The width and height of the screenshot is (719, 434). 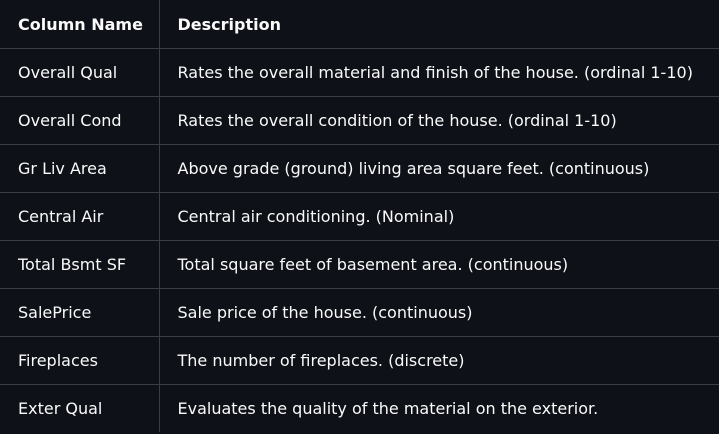 I want to click on header-column-name: Column Name, so click(x=80, y=24).